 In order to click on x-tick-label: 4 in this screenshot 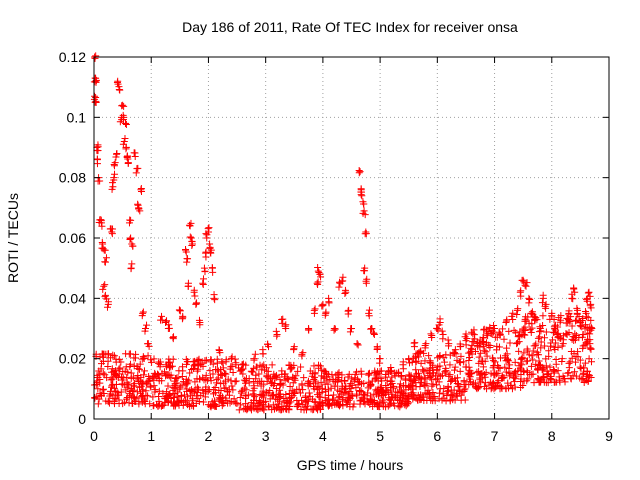, I will do `click(323, 436)`.